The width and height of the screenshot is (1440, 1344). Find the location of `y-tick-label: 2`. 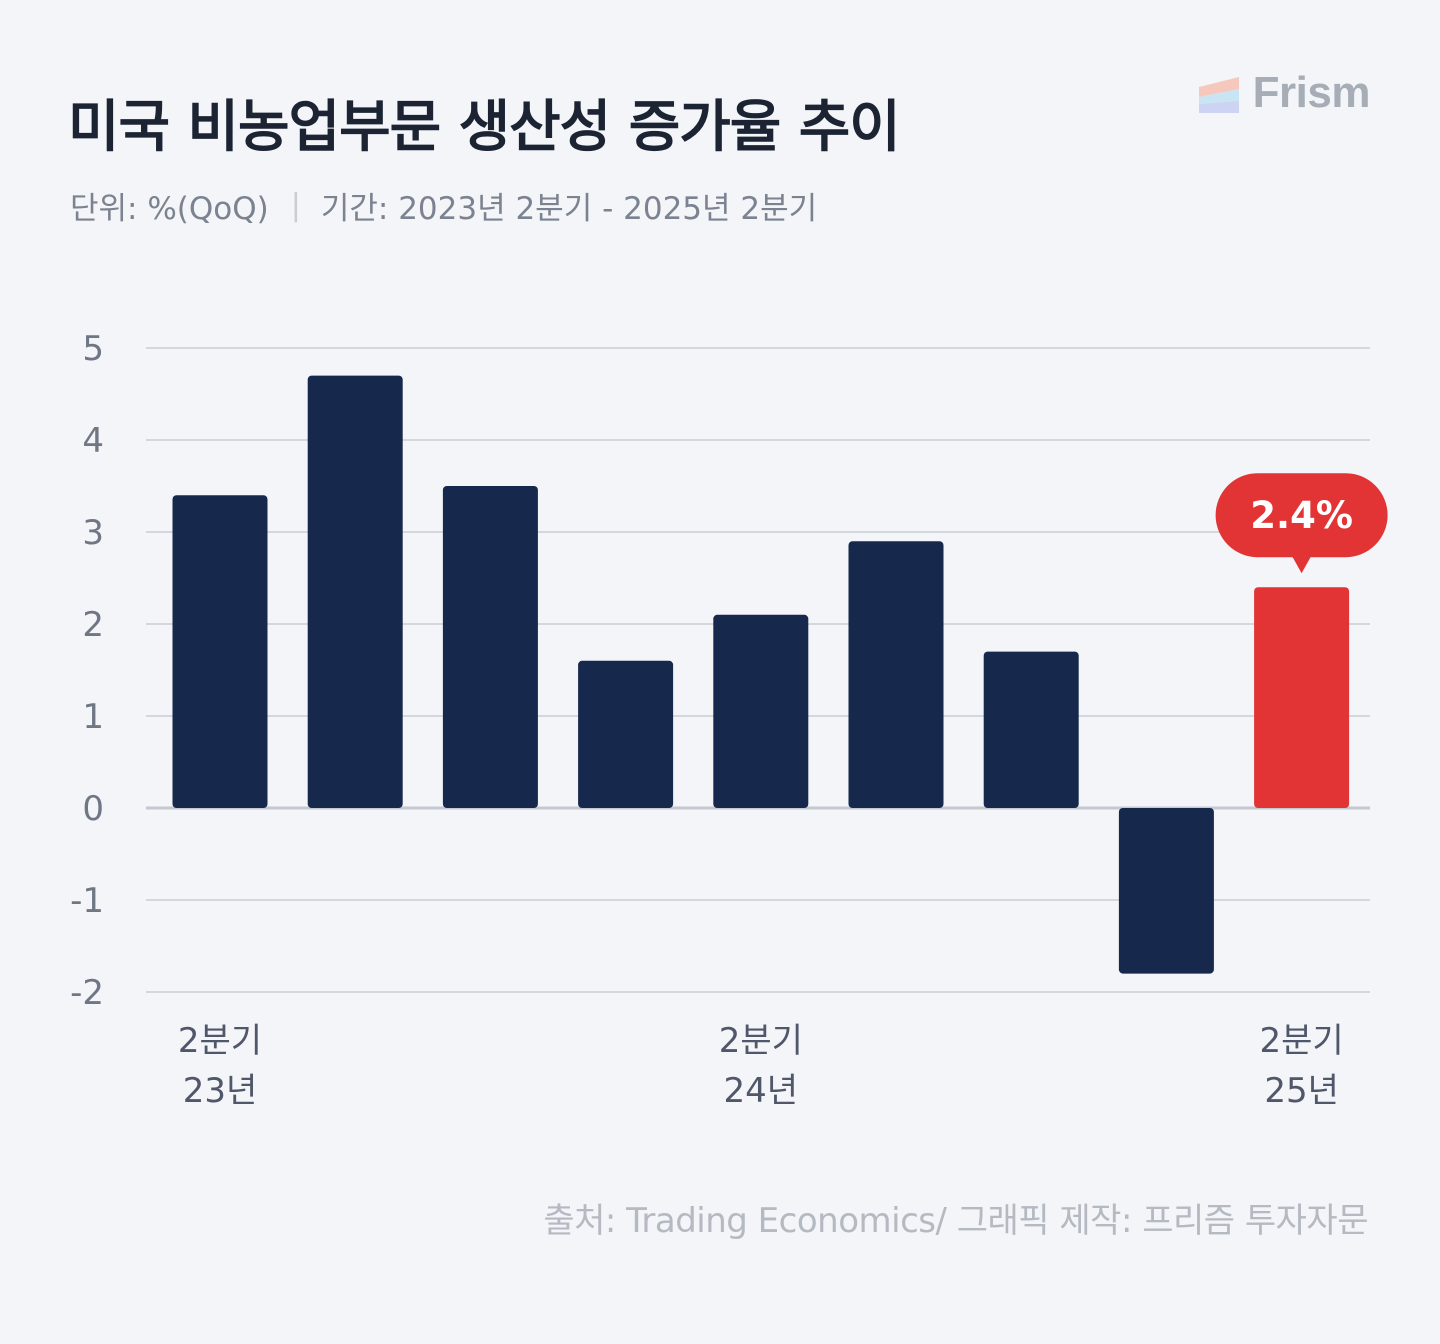

y-tick-label: 2 is located at coordinates (93, 625).